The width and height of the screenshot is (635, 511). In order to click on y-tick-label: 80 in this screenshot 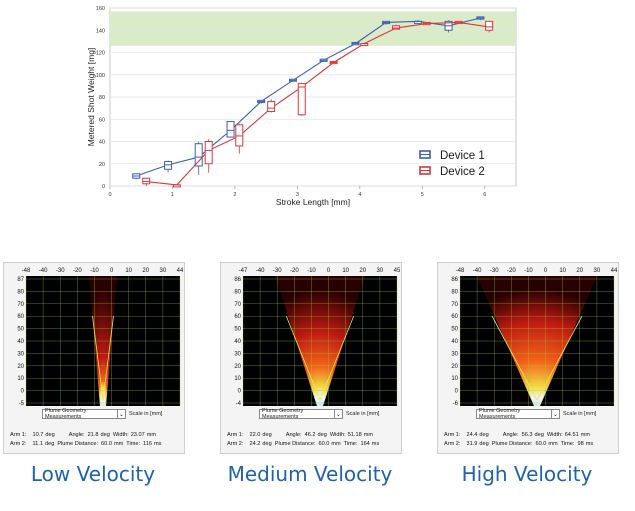, I will do `click(102, 98)`.